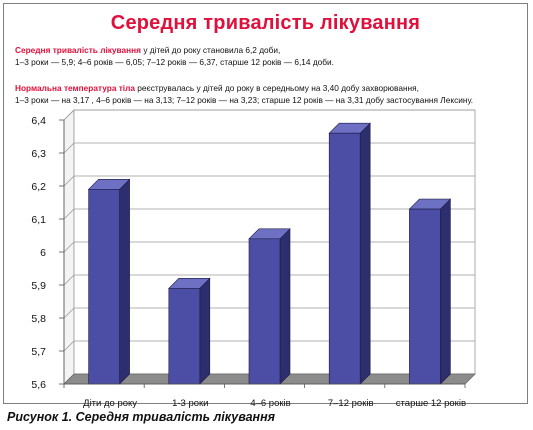  I want to click on chart-title: Середня тривалість лікування, so click(265, 23).